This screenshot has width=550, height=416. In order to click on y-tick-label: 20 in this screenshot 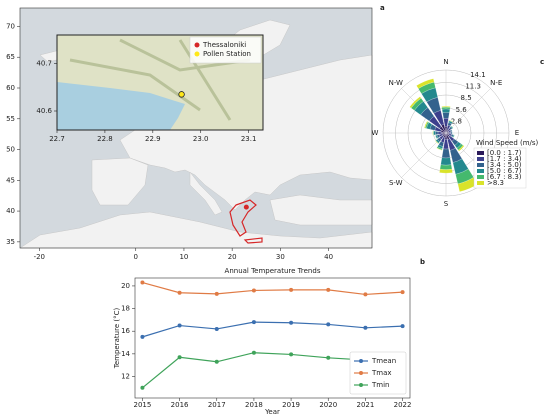, I will do `click(125, 286)`.